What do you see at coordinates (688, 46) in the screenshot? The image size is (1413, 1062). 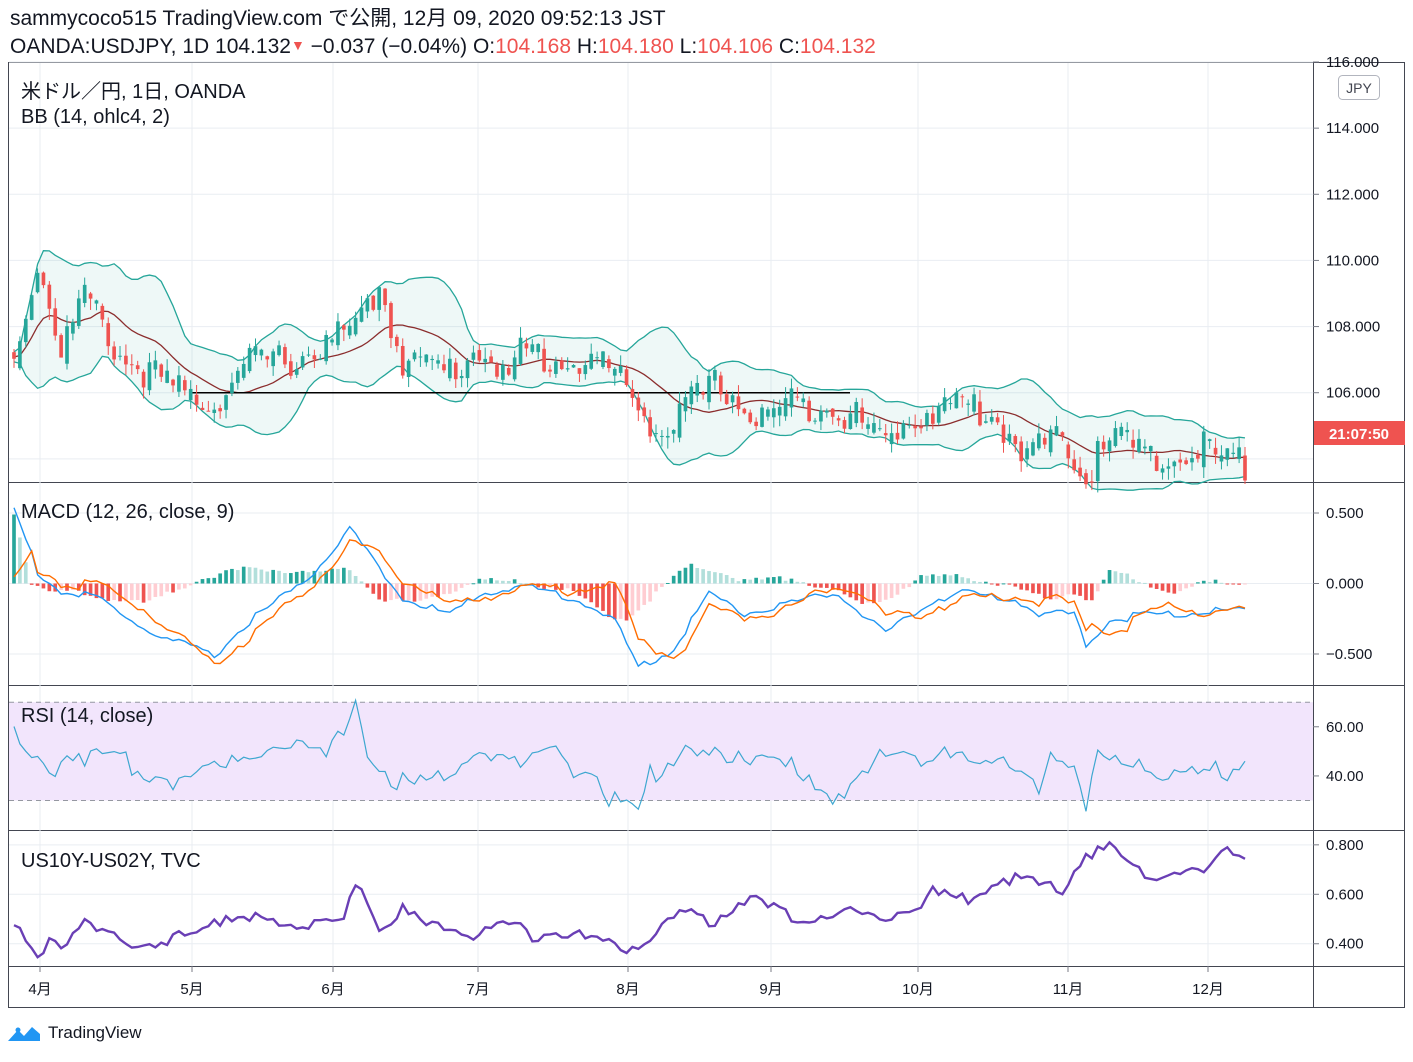 I see `low-label: L:` at bounding box center [688, 46].